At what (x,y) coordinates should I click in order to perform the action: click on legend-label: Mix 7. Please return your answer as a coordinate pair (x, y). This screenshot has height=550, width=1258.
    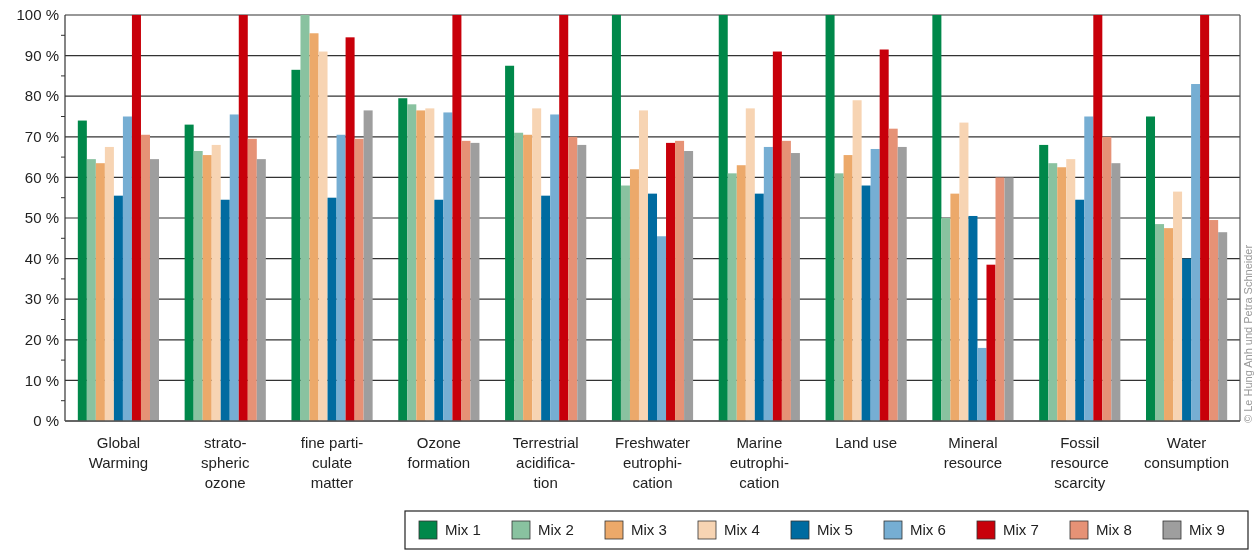
    Looking at the image, I should click on (1021, 530).